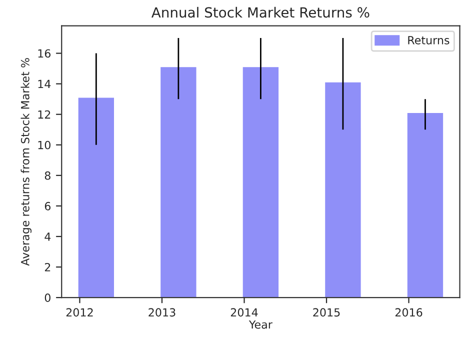 The width and height of the screenshot is (474, 344). Describe the element at coordinates (44, 84) in the screenshot. I see `y-tick-label: 14` at that location.